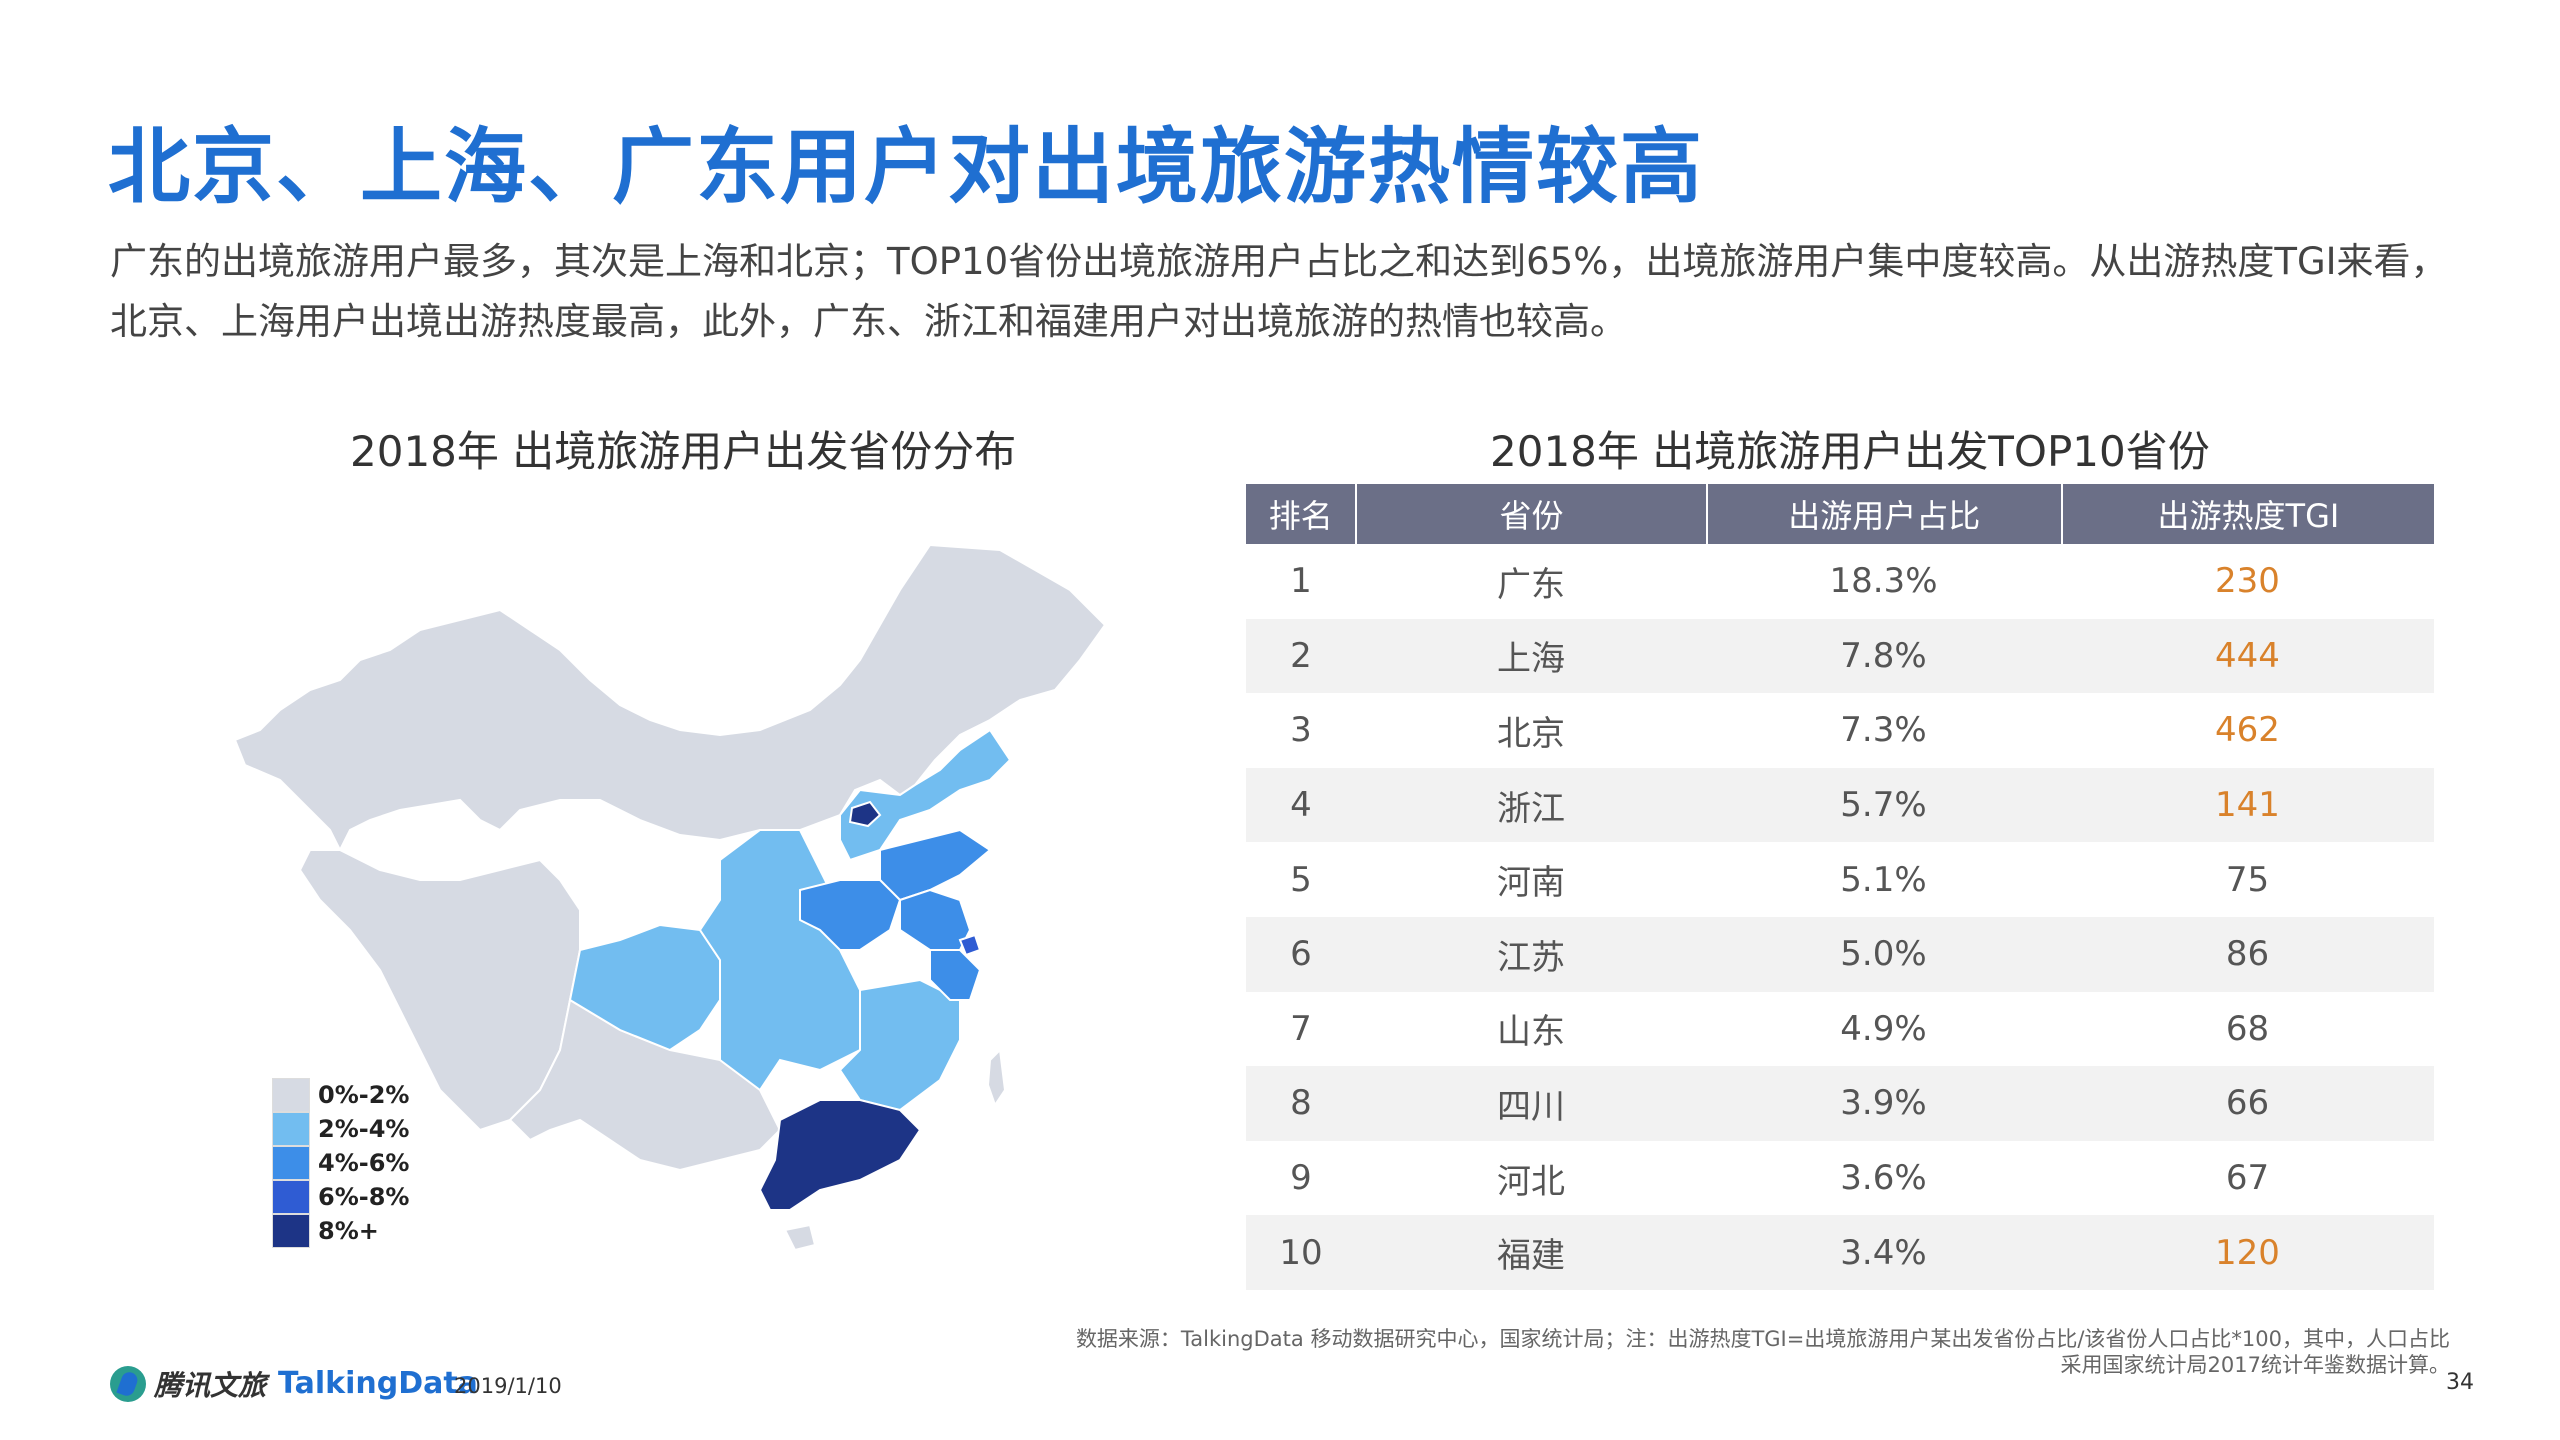 The image size is (2560, 1440). What do you see at coordinates (1531, 659) in the screenshot?
I see `cell-province: 上海` at bounding box center [1531, 659].